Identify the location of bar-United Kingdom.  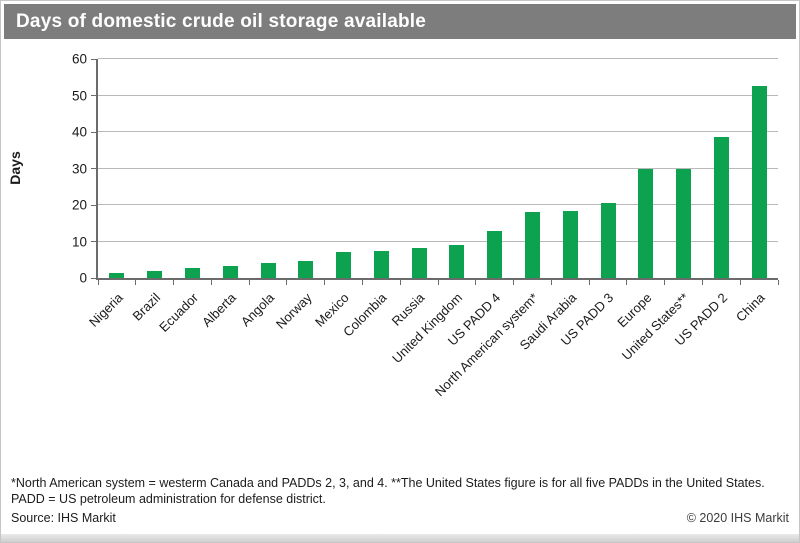
(457, 261).